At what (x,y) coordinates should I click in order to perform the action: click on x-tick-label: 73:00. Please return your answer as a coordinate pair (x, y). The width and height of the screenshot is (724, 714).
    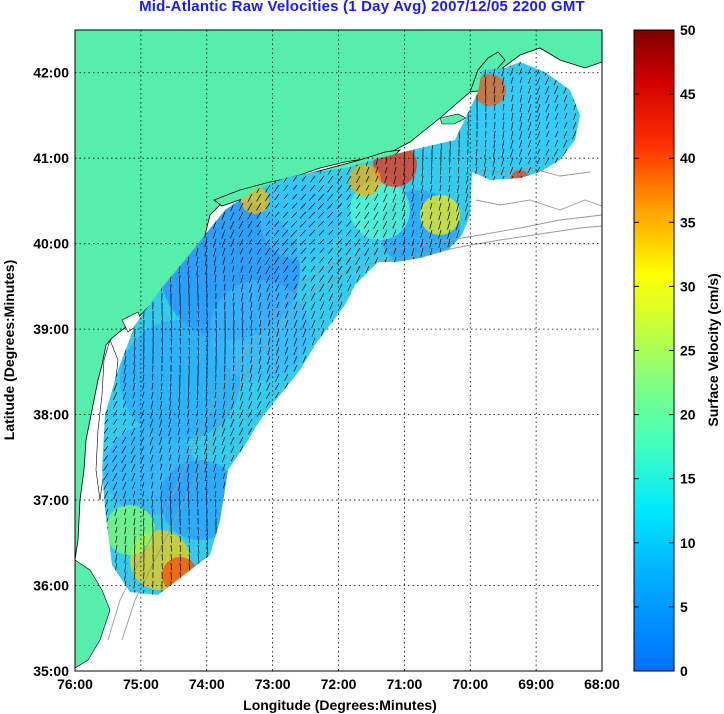
    Looking at the image, I should click on (273, 684).